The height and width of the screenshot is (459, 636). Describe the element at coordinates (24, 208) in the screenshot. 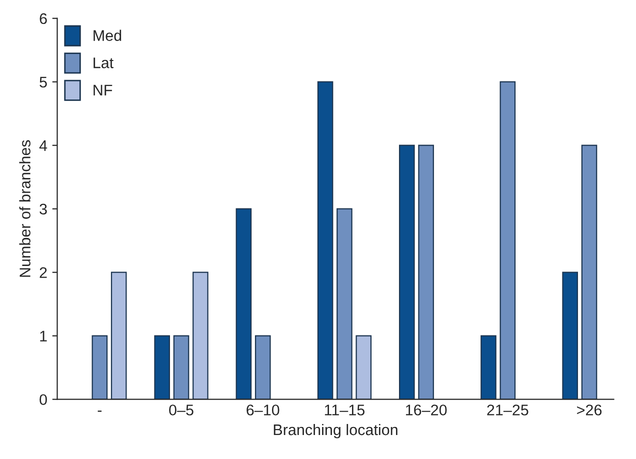

I see `y-axis-title: Number of branches` at that location.